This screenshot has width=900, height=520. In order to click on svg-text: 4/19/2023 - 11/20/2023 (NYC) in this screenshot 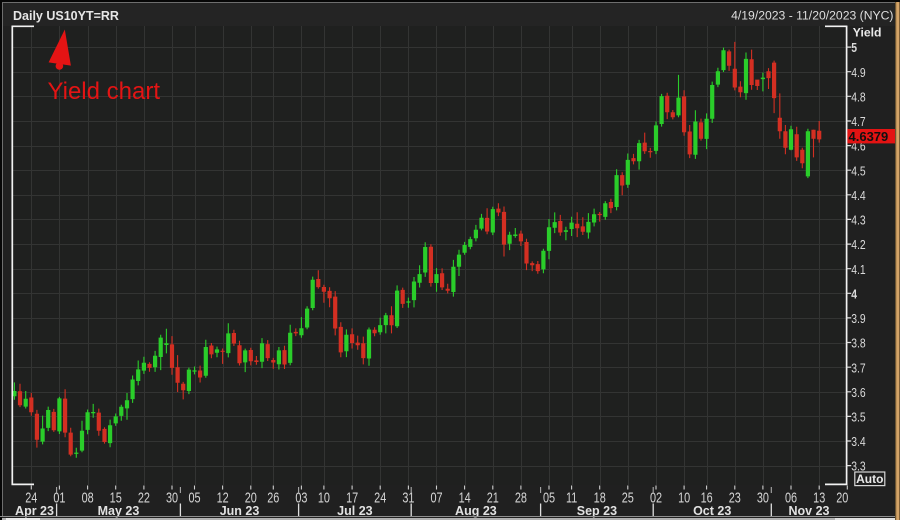, I will do `click(812, 16)`.